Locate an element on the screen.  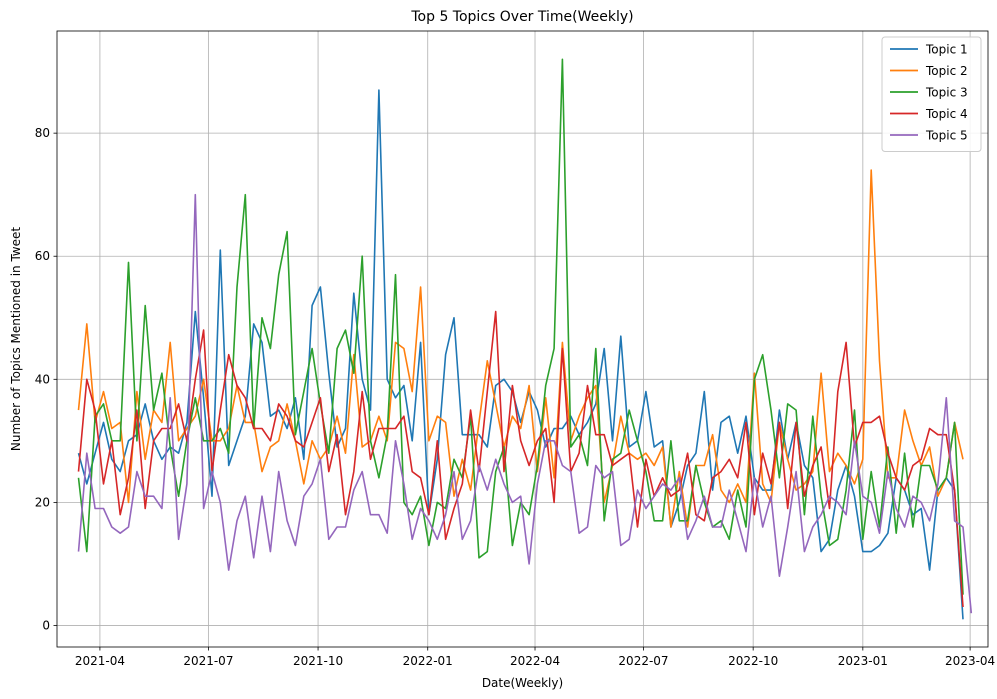
x-tick-label: 2022-04 is located at coordinates (535, 661).